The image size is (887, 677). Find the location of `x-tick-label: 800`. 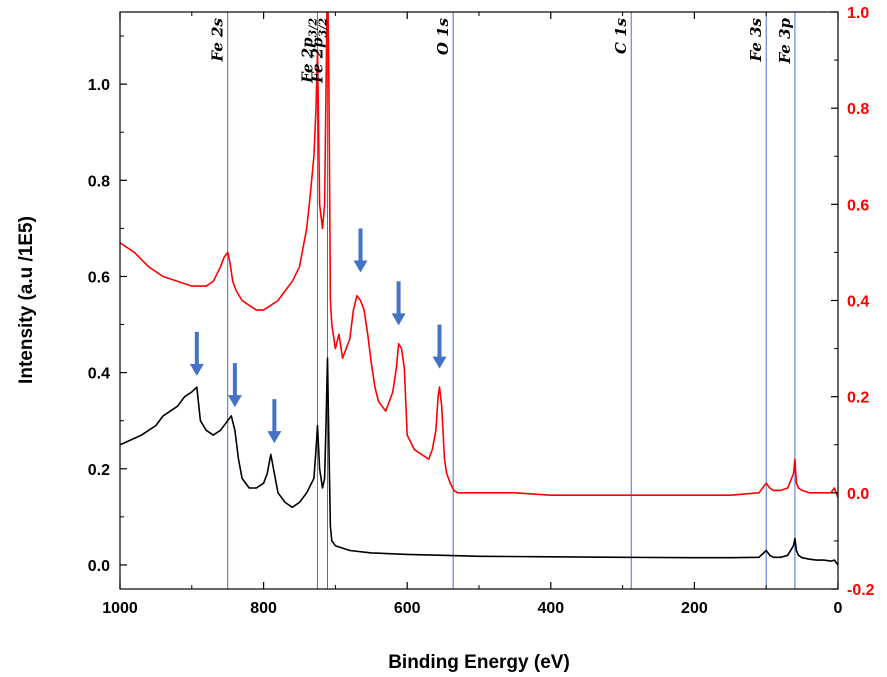

x-tick-label: 800 is located at coordinates (263, 608).